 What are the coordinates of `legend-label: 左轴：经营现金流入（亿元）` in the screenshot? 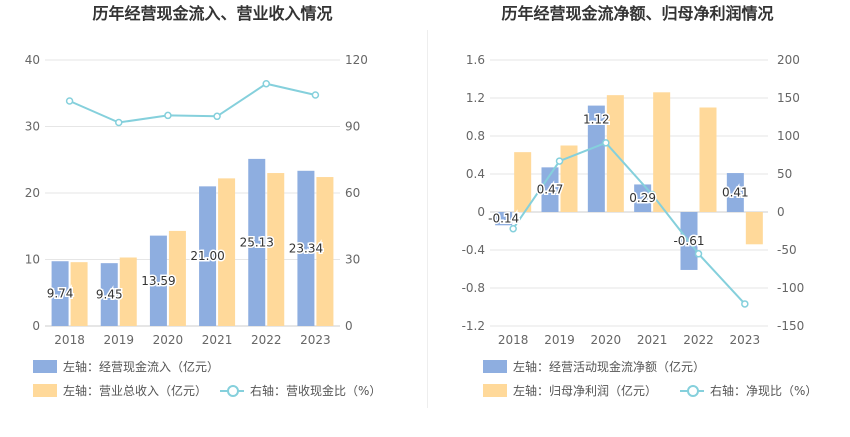 It's located at (141, 367).